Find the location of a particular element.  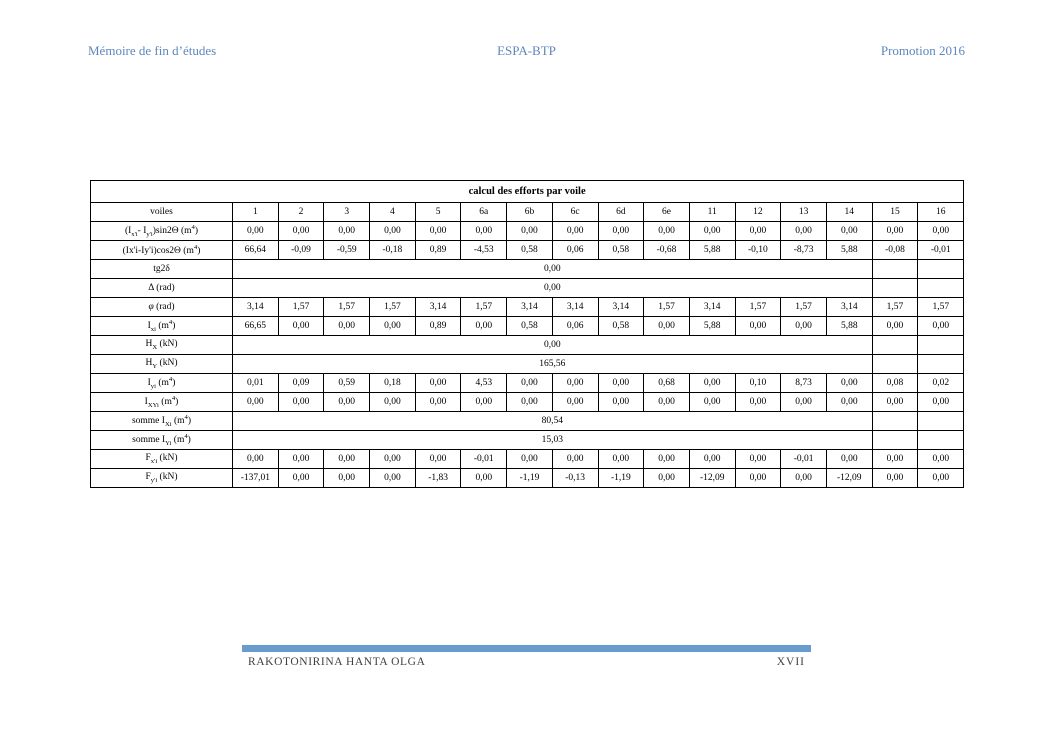

value-cell: 4,53 is located at coordinates (484, 383).